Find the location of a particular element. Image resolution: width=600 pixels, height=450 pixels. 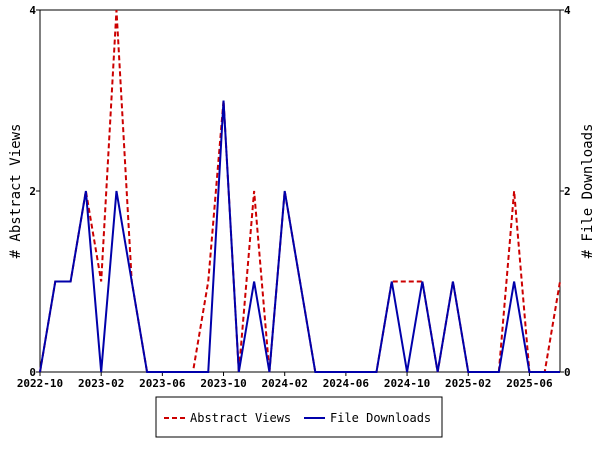

x-tick-label: 2025-02 is located at coordinates (468, 383).